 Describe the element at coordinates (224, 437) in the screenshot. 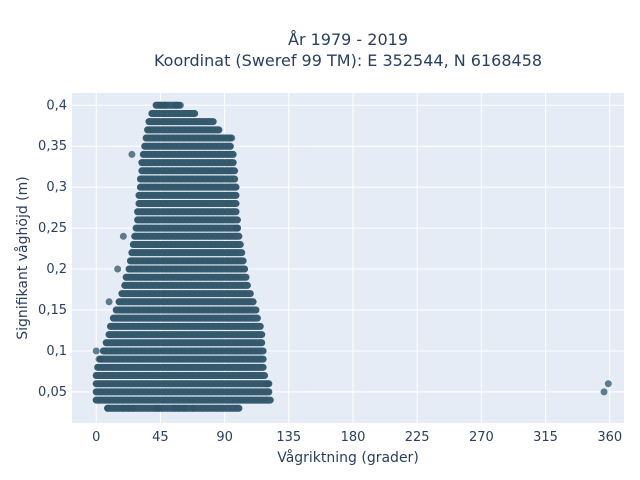

I see `x-tick-label: 90` at that location.